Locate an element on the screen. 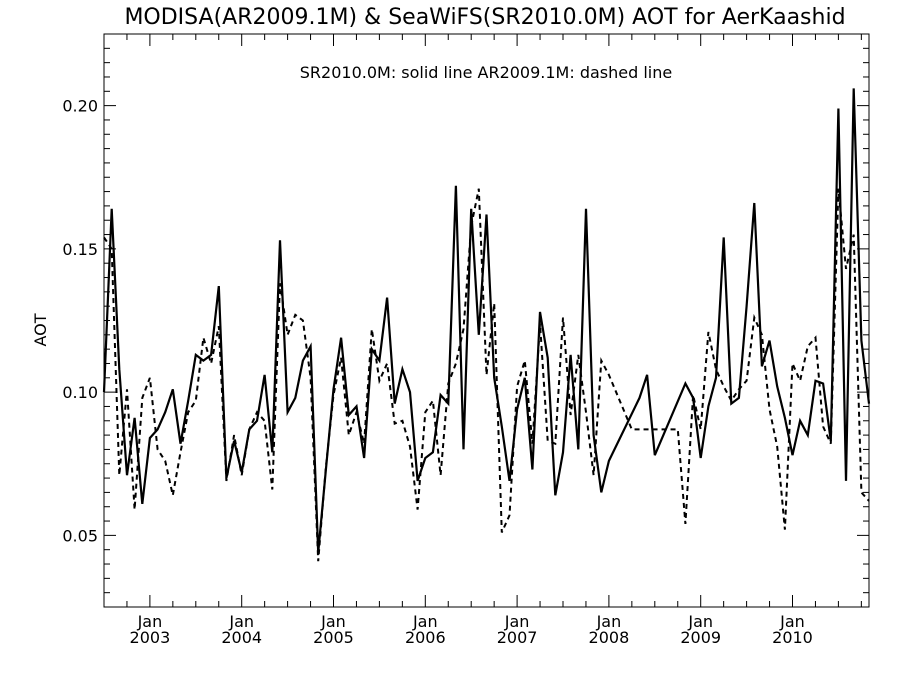 The height and width of the screenshot is (675, 900). x-tick-year-label: 2007 is located at coordinates (517, 637).